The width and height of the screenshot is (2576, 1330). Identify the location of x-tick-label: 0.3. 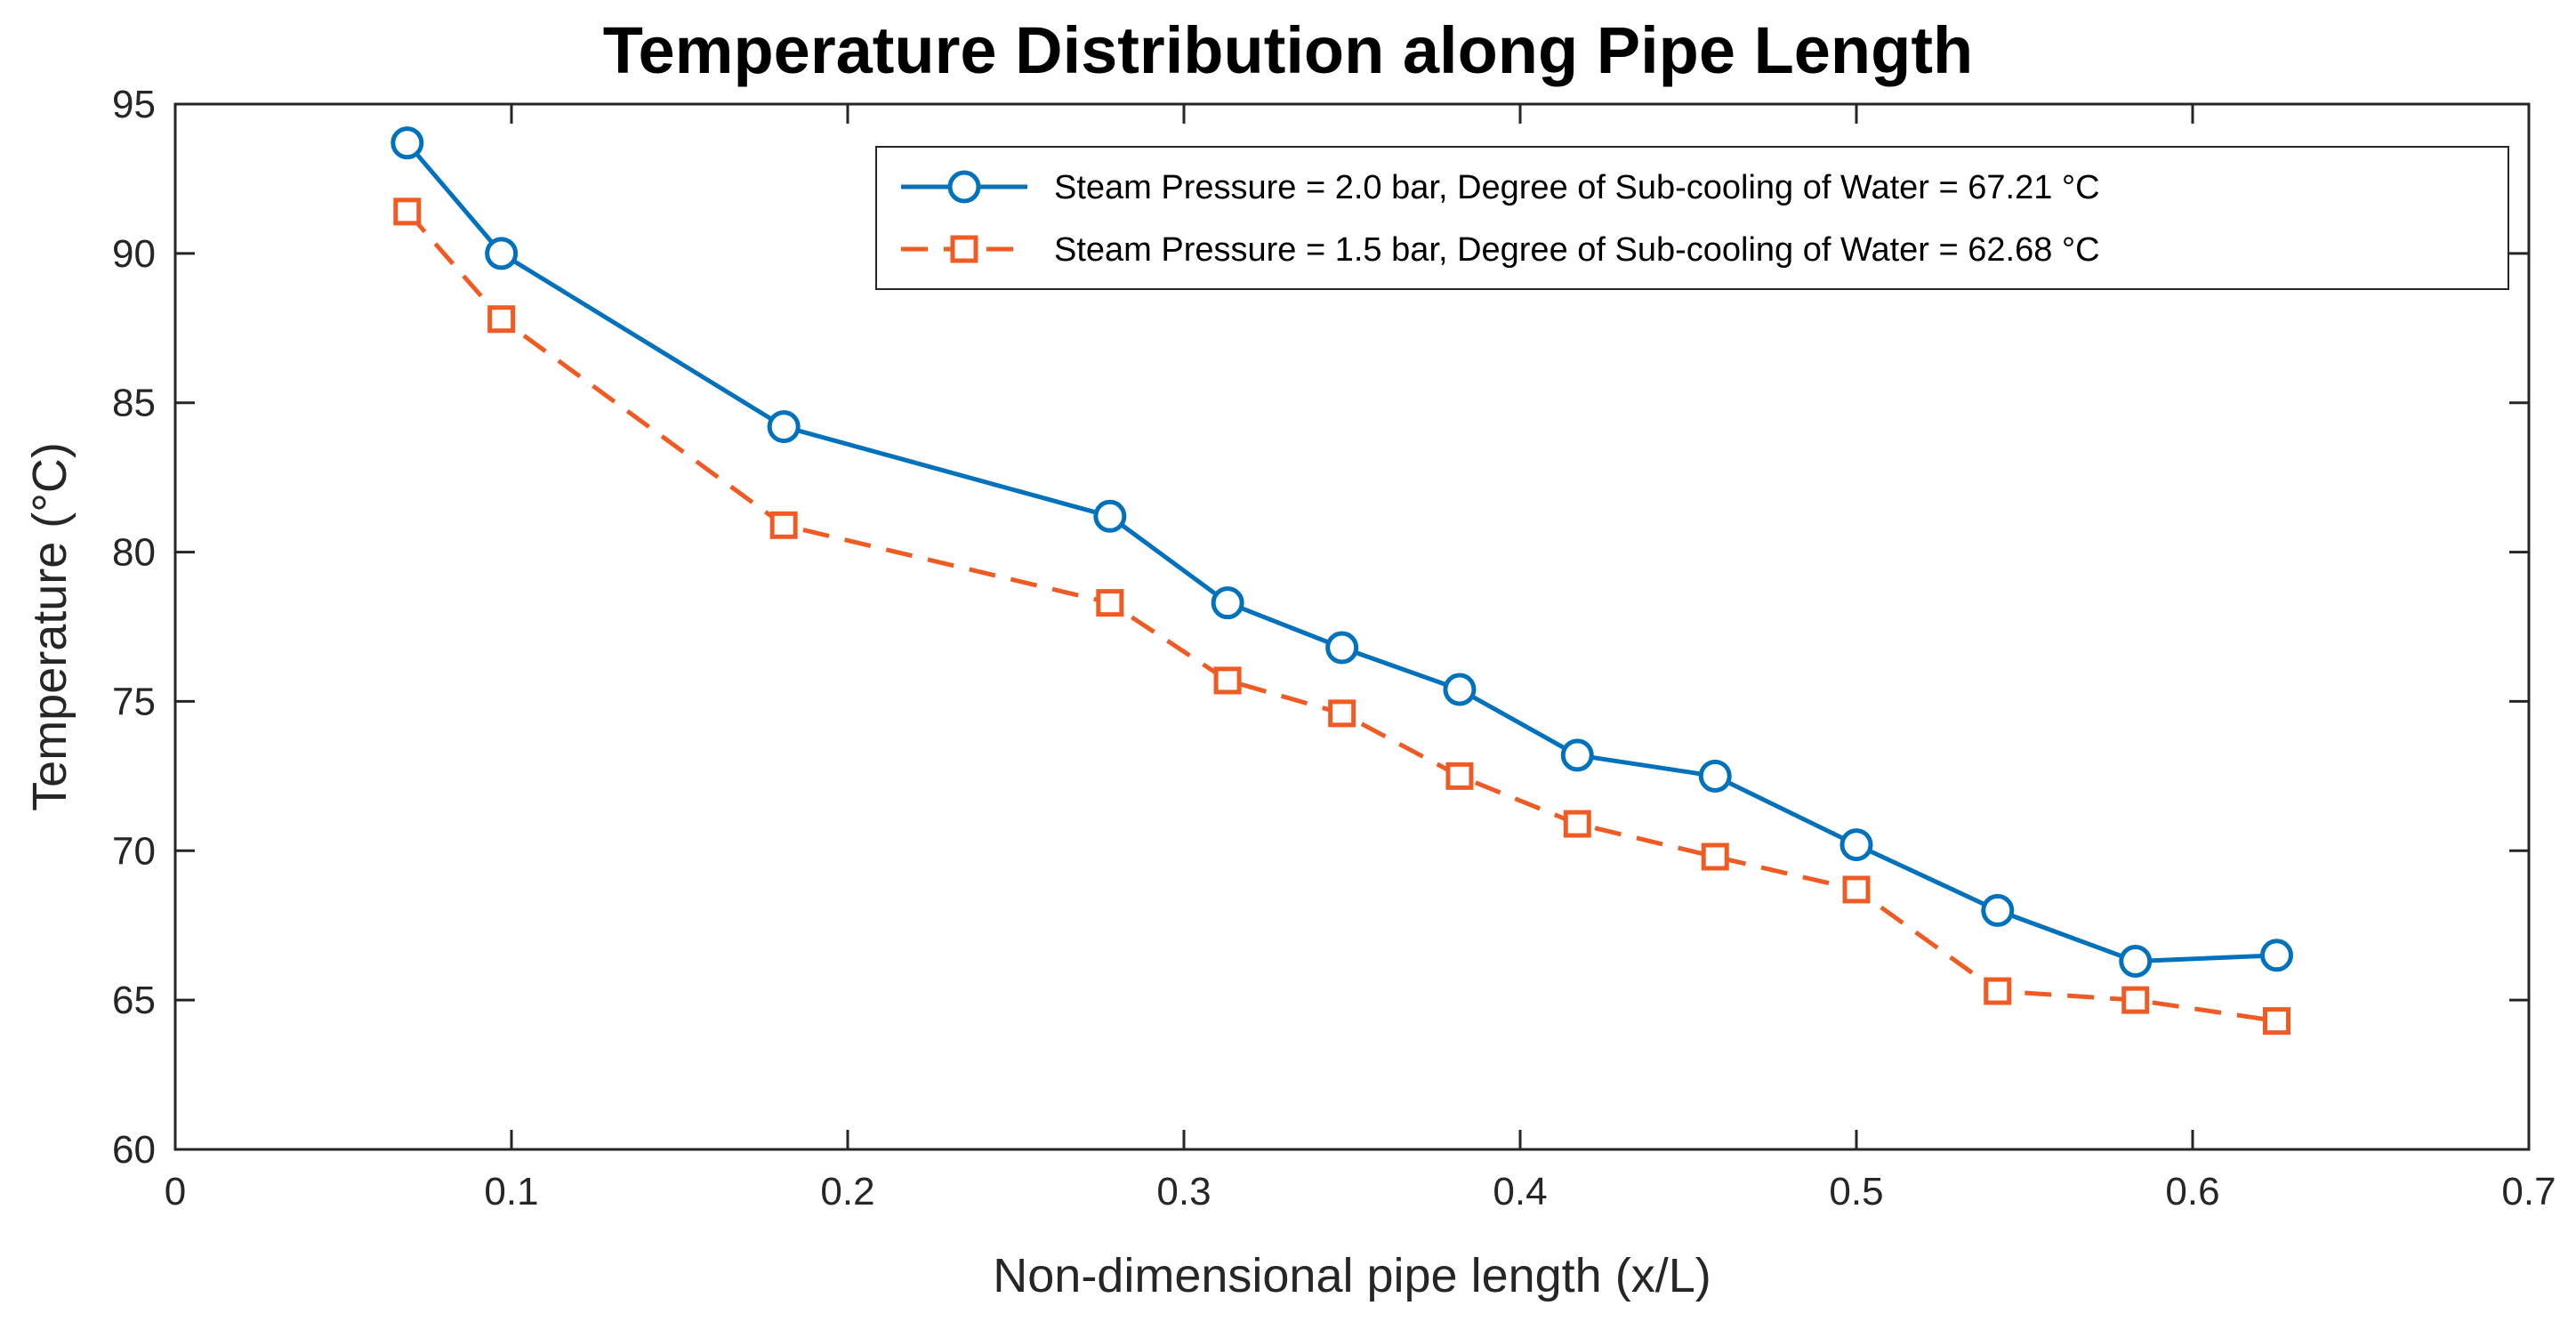
(1183, 1191).